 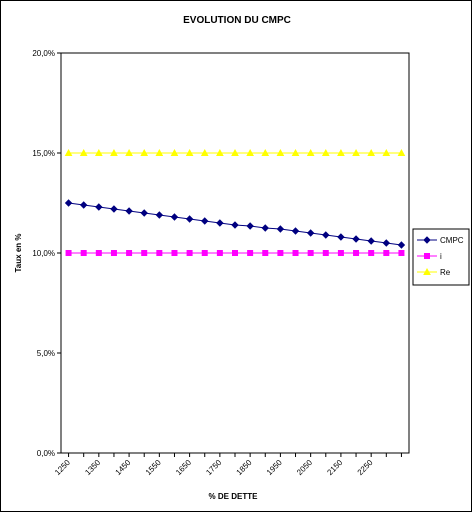 What do you see at coordinates (445, 272) in the screenshot?
I see `legend-label: Re` at bounding box center [445, 272].